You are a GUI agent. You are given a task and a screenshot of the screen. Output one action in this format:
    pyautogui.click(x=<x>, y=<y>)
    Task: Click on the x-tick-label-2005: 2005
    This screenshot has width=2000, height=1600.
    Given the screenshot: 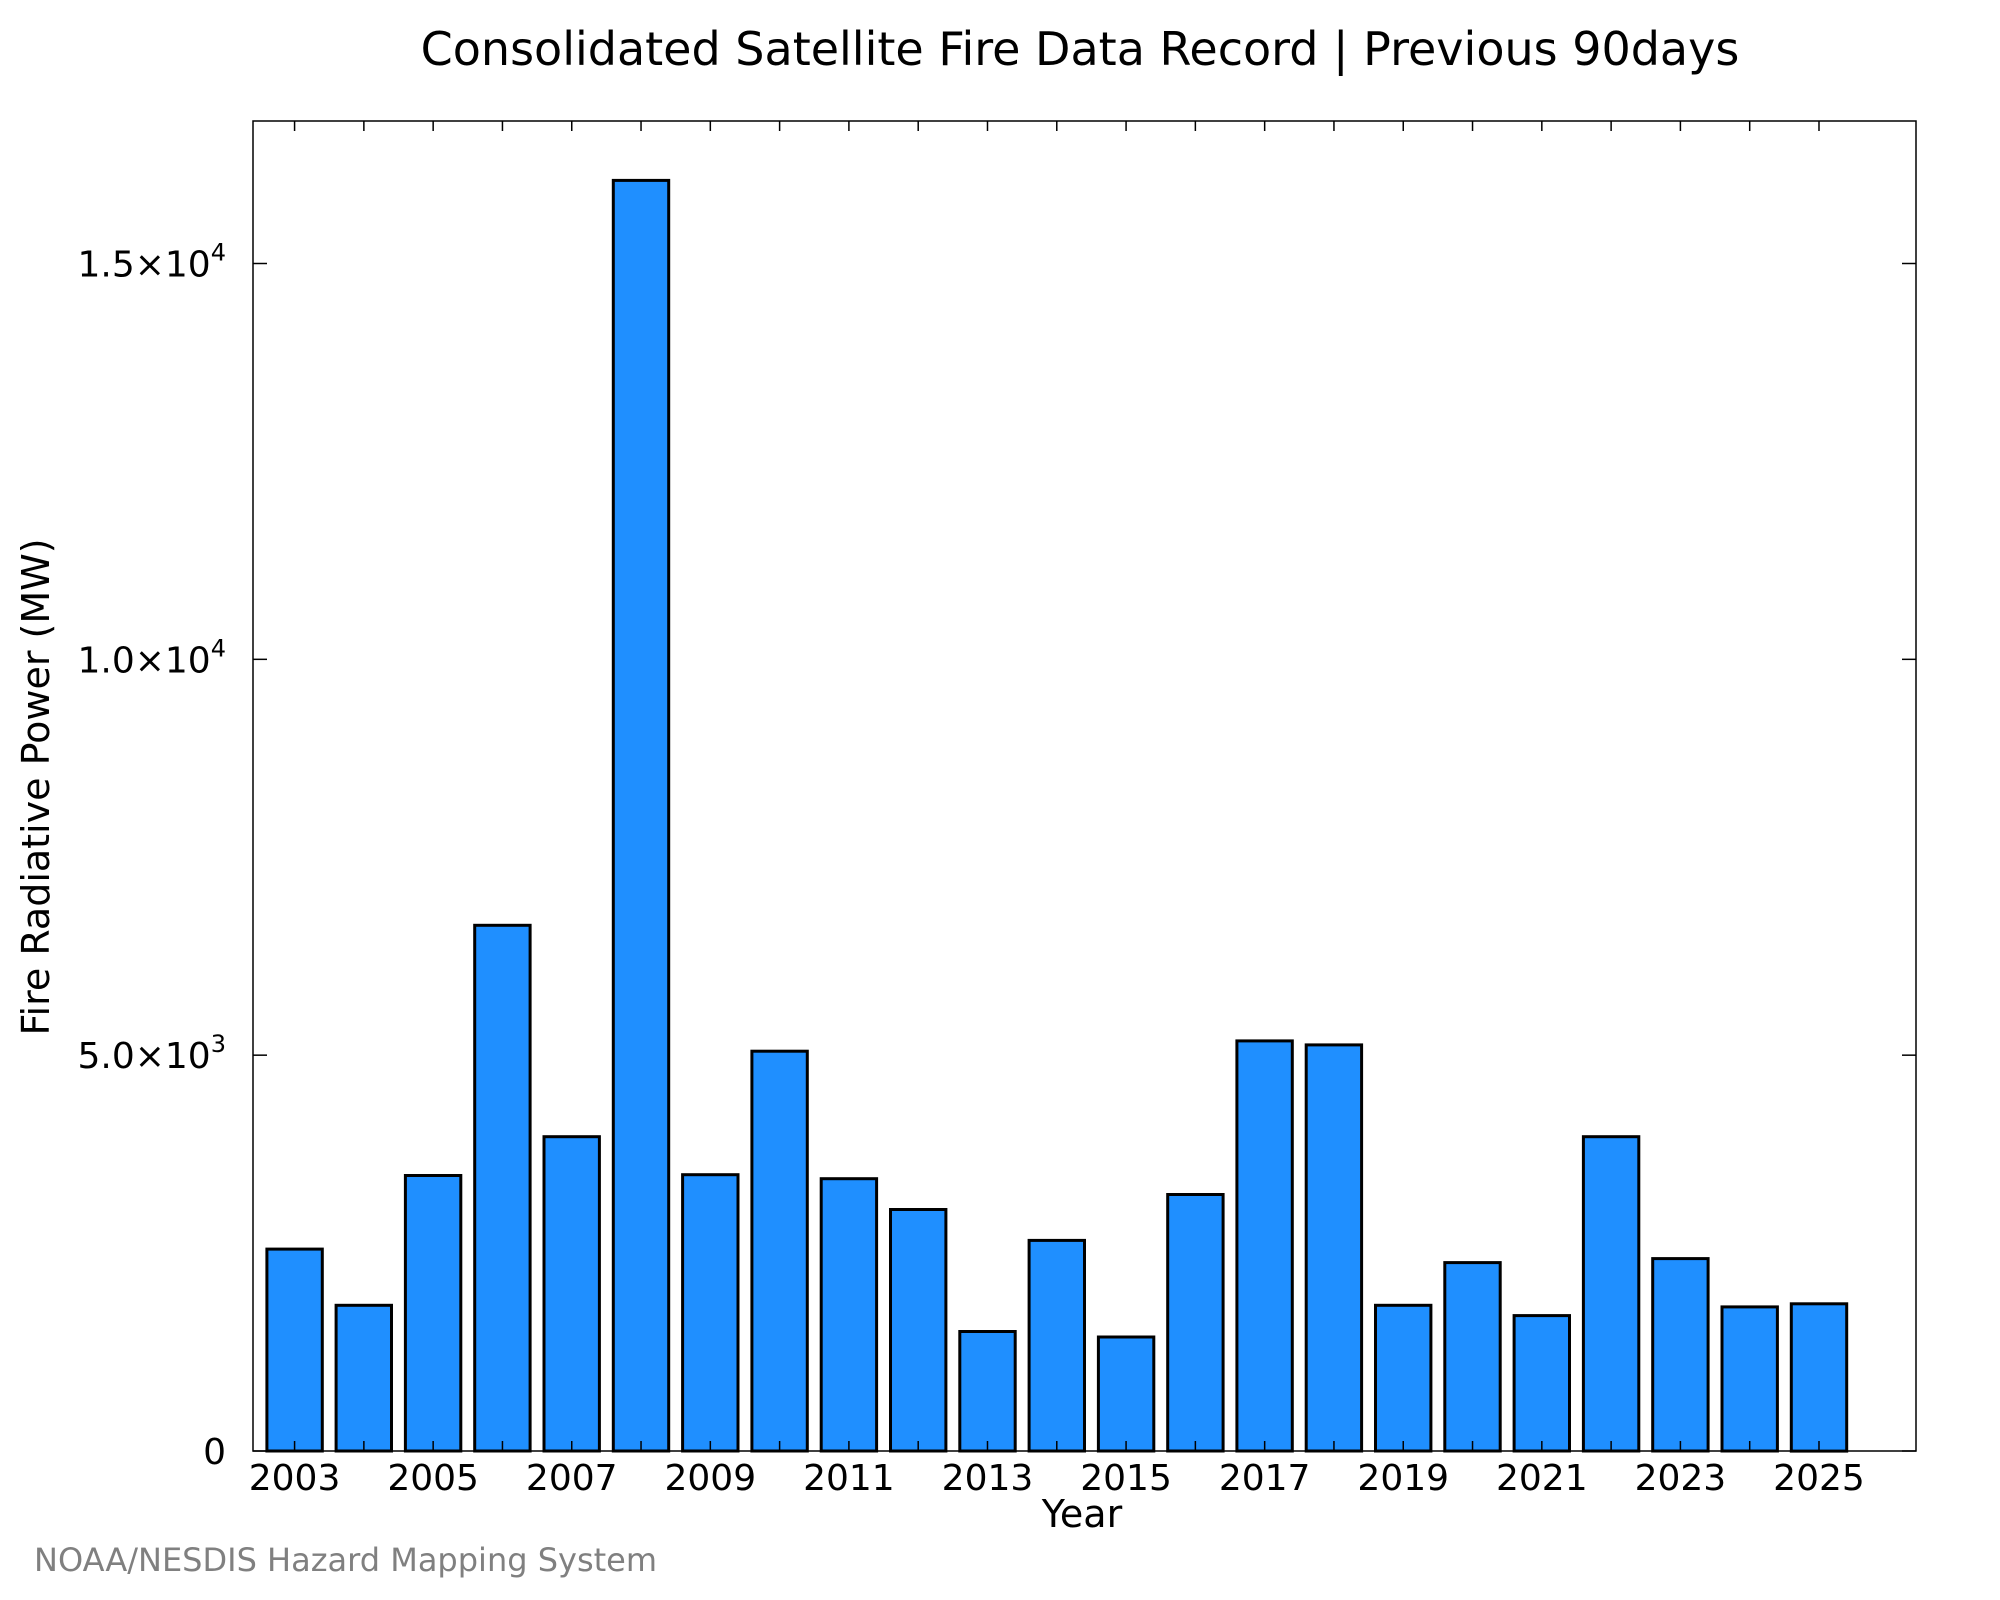 What is the action you would take?
    pyautogui.click(x=433, y=1478)
    